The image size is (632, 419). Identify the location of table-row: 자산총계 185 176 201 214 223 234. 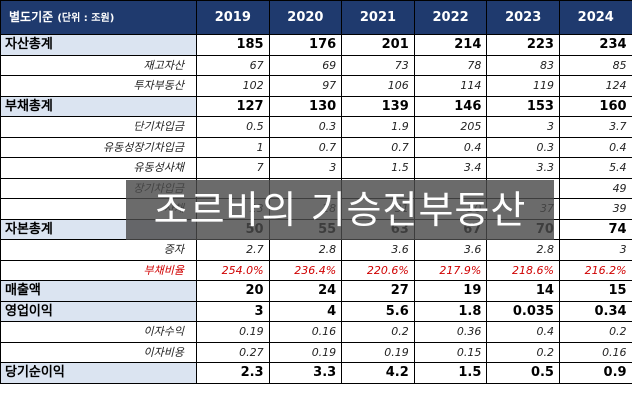
(316, 45).